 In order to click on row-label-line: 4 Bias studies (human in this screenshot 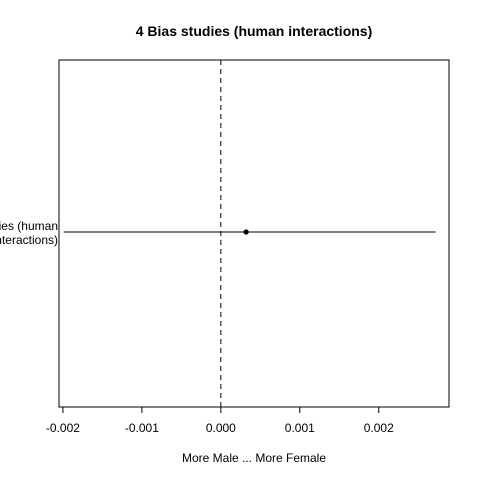, I will do `click(29, 226)`.